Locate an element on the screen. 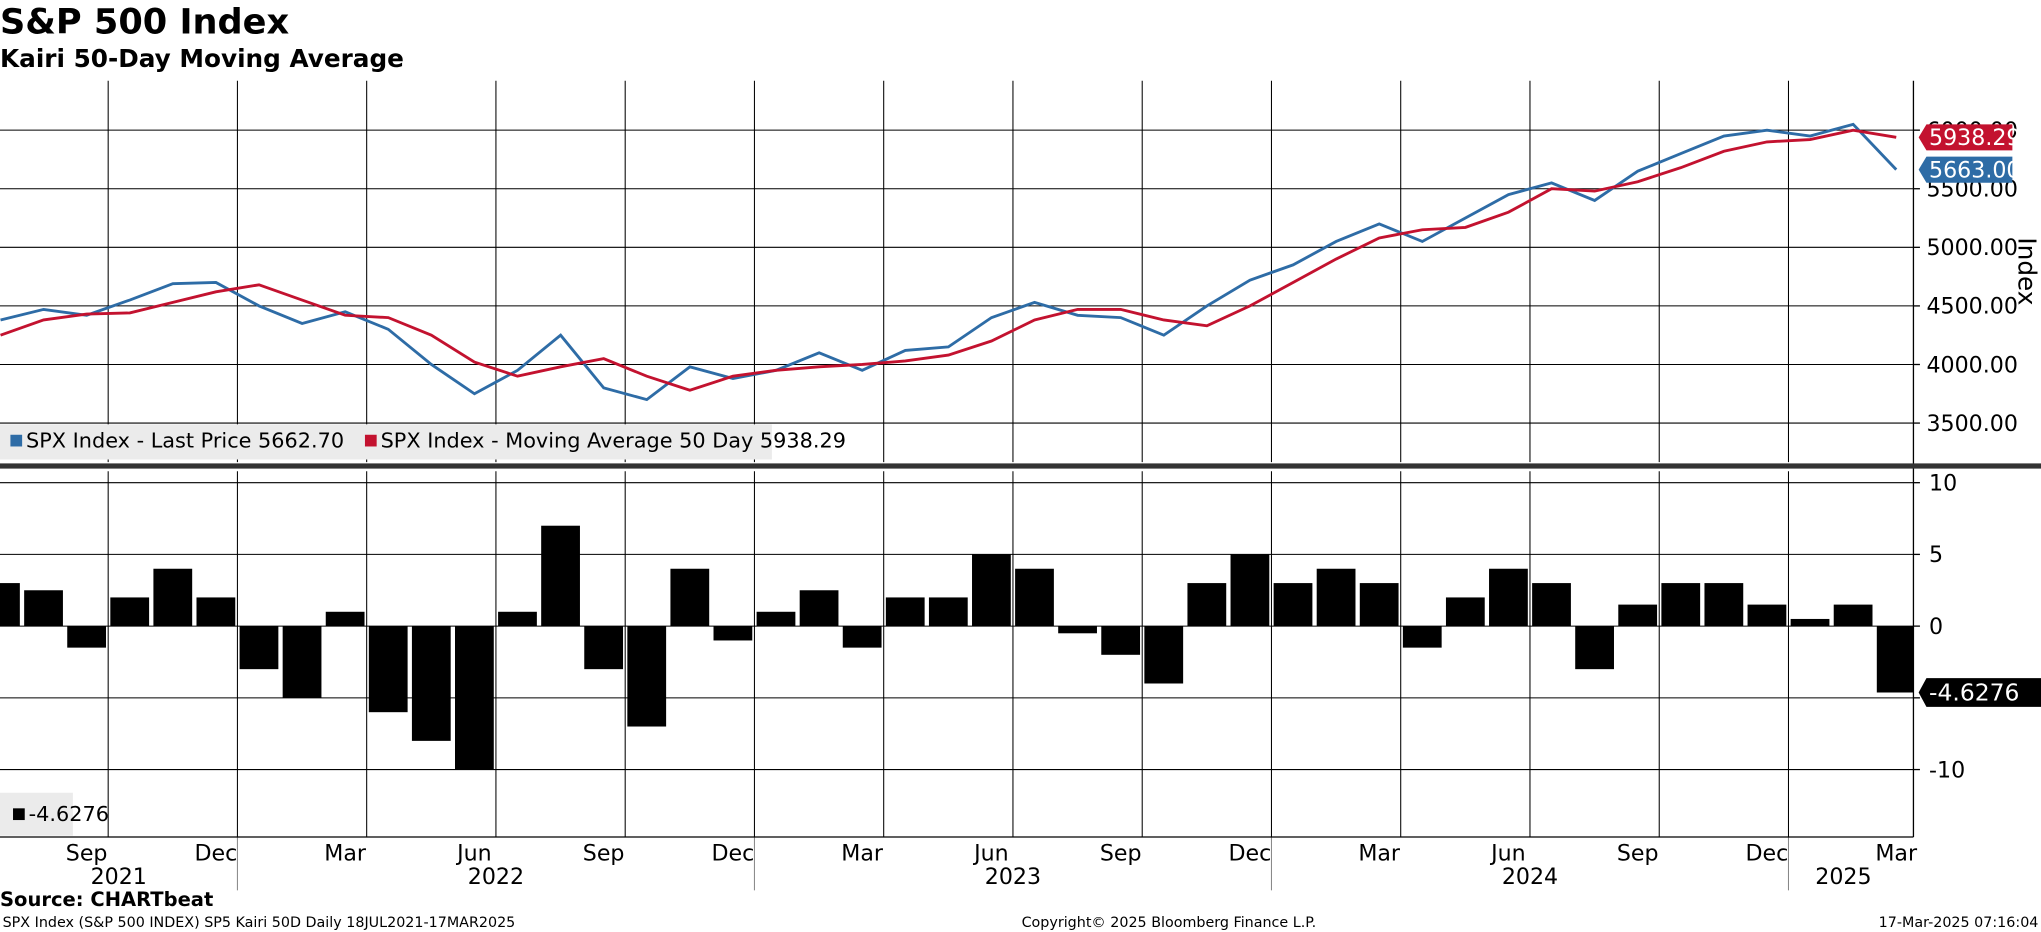 This screenshot has width=2041, height=932. value-tag-label: 5938.29 is located at coordinates (1974, 138).